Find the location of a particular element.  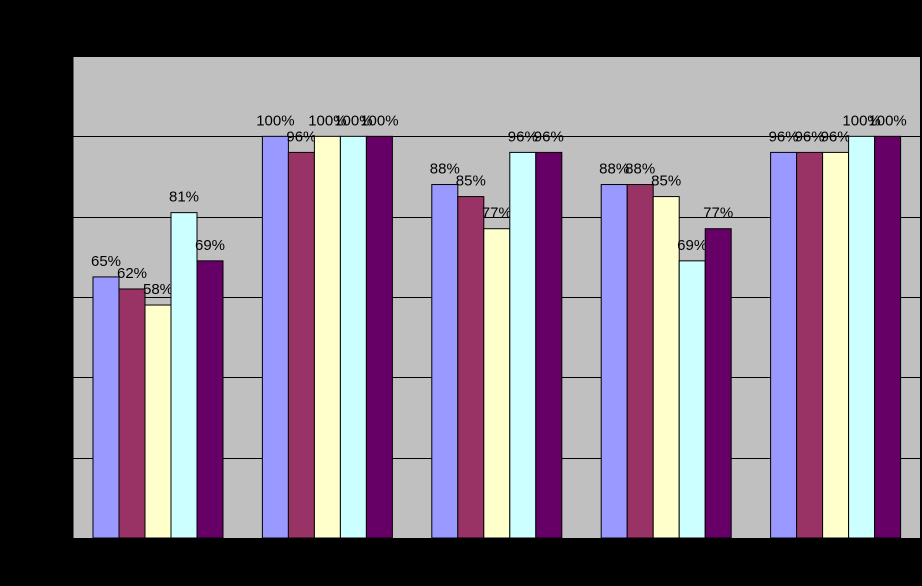

data-label: 62% is located at coordinates (132, 273).